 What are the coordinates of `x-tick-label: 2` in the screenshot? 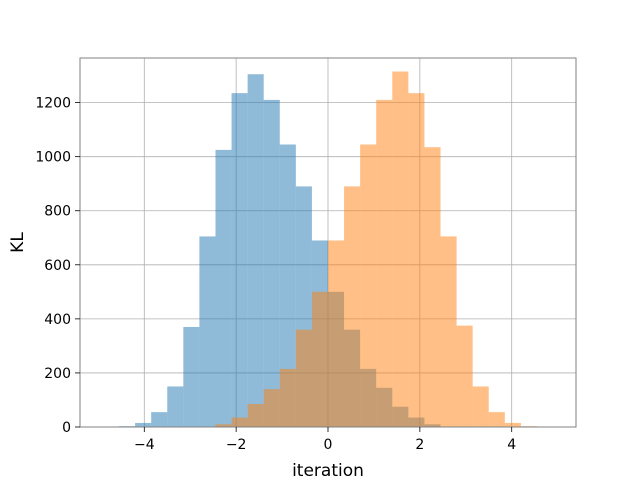 It's located at (419, 445).